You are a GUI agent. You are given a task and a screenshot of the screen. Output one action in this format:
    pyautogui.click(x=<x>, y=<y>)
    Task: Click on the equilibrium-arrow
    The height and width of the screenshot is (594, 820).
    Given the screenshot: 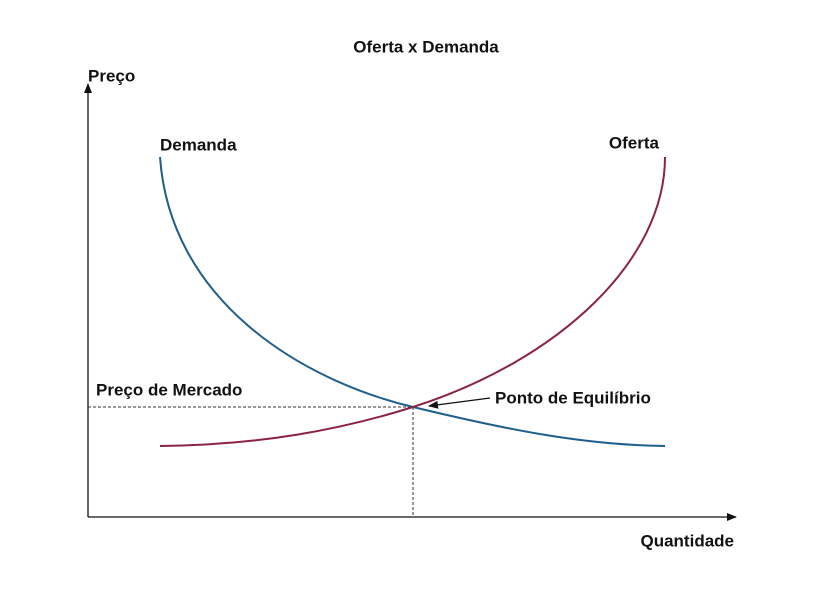 What is the action you would take?
    pyautogui.click(x=459, y=403)
    